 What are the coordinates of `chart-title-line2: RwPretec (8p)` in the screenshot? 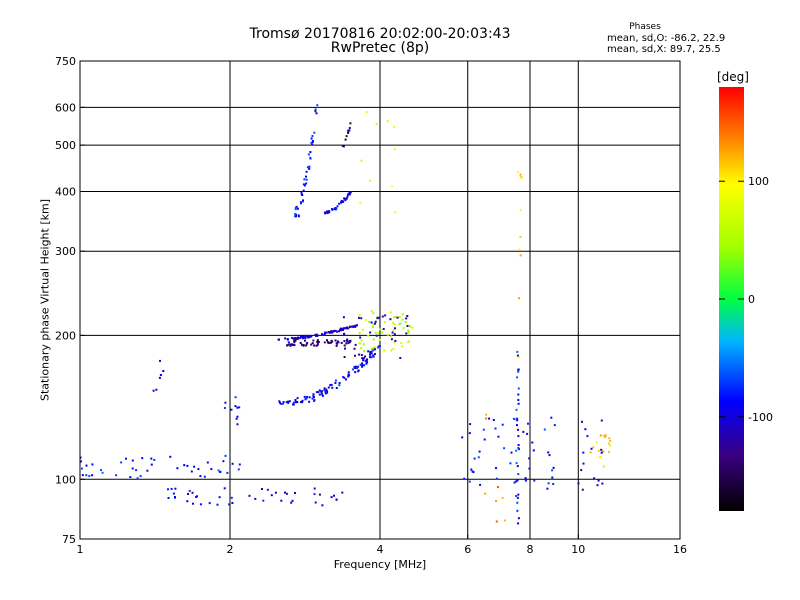 It's located at (380, 48).